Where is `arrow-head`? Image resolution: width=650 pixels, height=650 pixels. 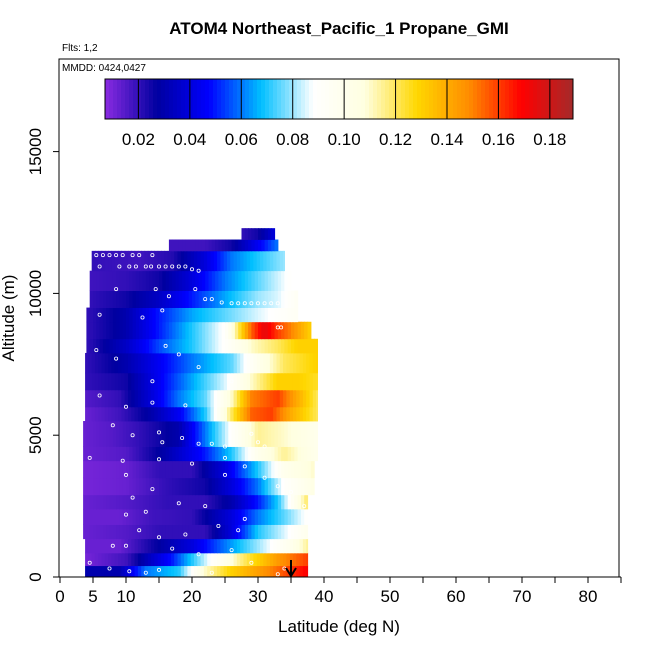 arrow-head is located at coordinates (291, 572).